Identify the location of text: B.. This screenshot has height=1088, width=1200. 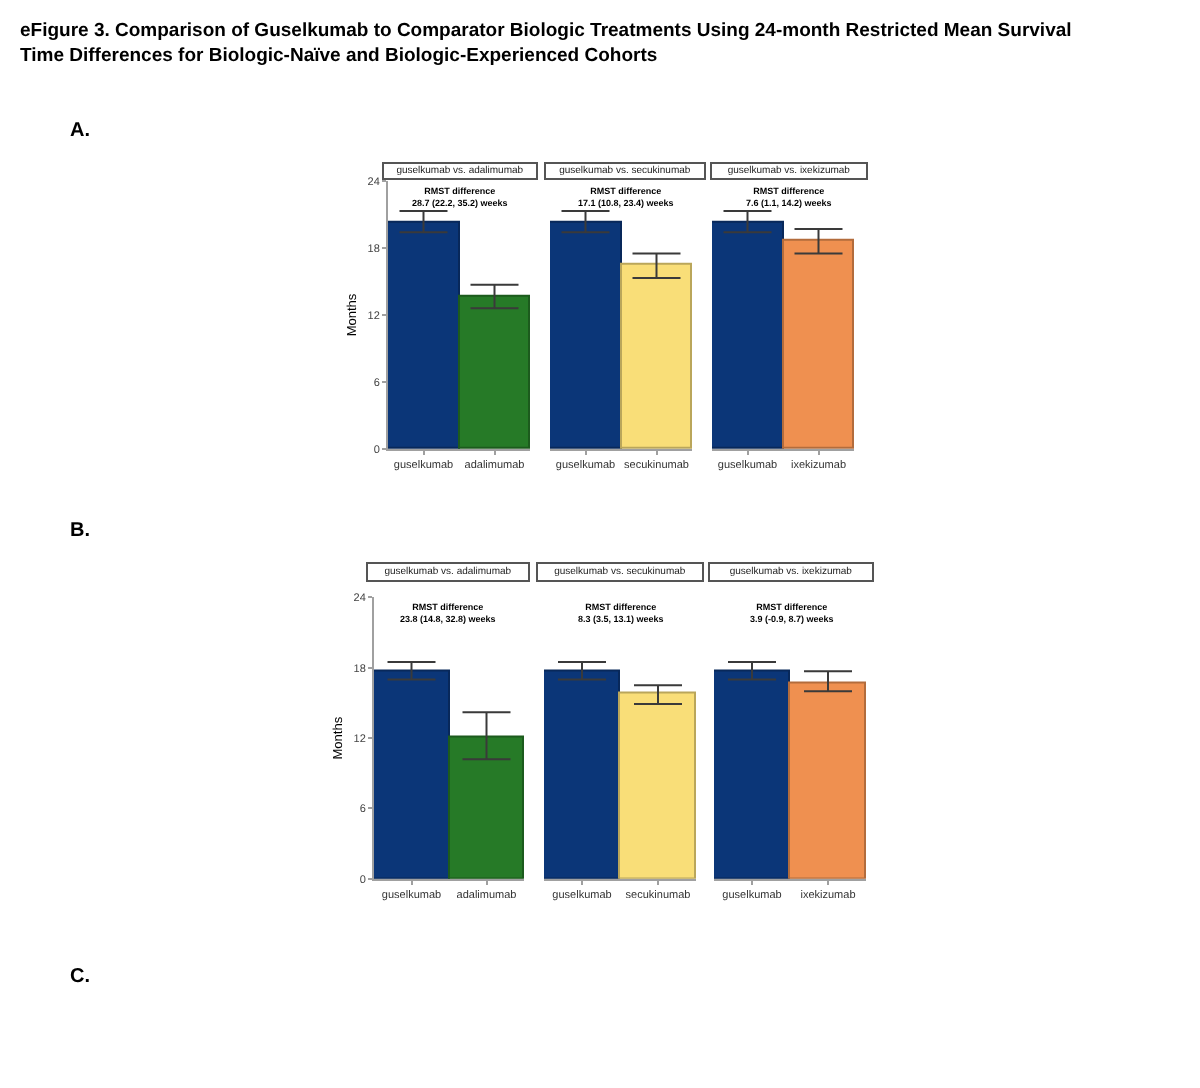
(80, 531).